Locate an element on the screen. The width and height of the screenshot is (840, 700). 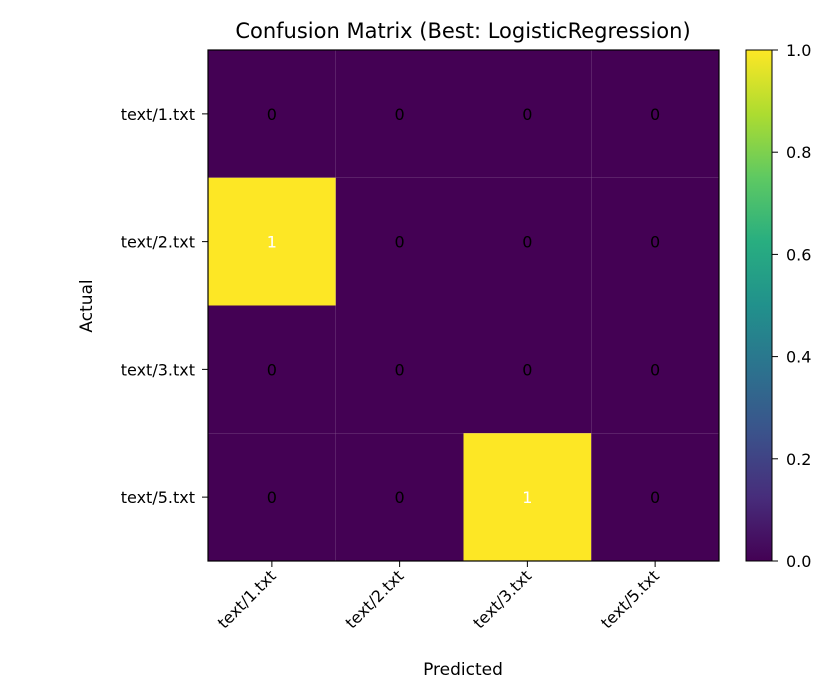
y-axis-label: Actual is located at coordinates (87, 305).